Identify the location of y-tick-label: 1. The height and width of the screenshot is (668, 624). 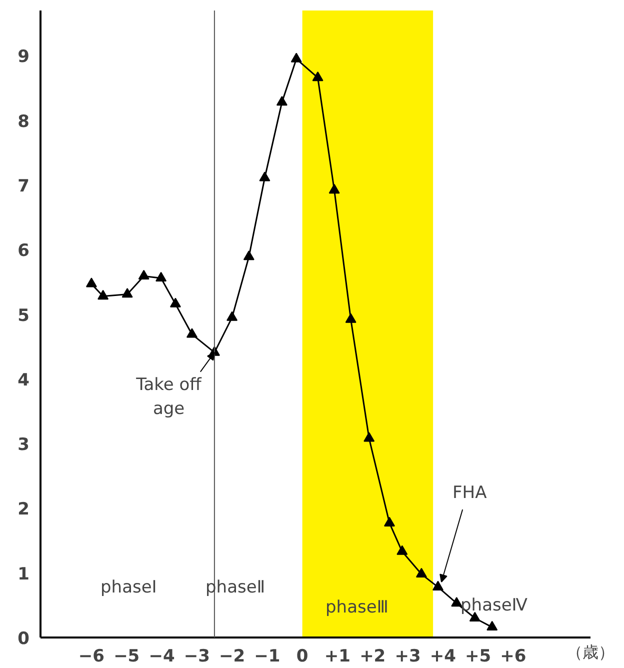
(24, 574).